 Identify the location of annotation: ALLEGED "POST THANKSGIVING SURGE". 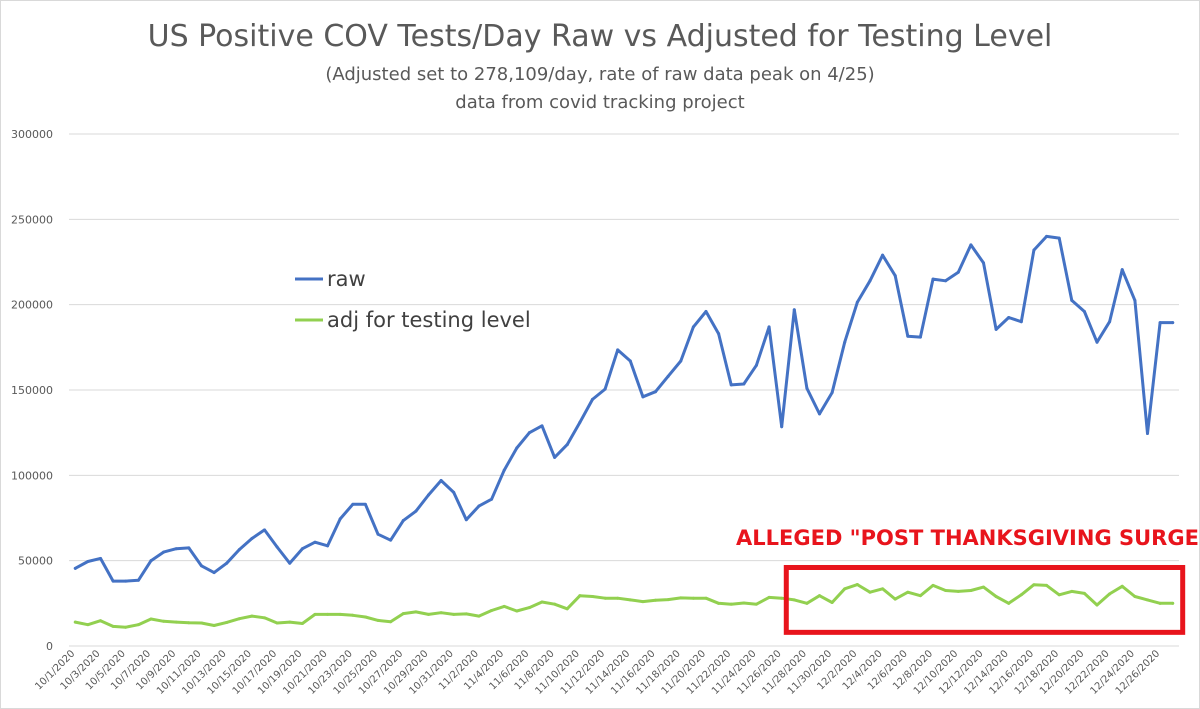
(967, 580).